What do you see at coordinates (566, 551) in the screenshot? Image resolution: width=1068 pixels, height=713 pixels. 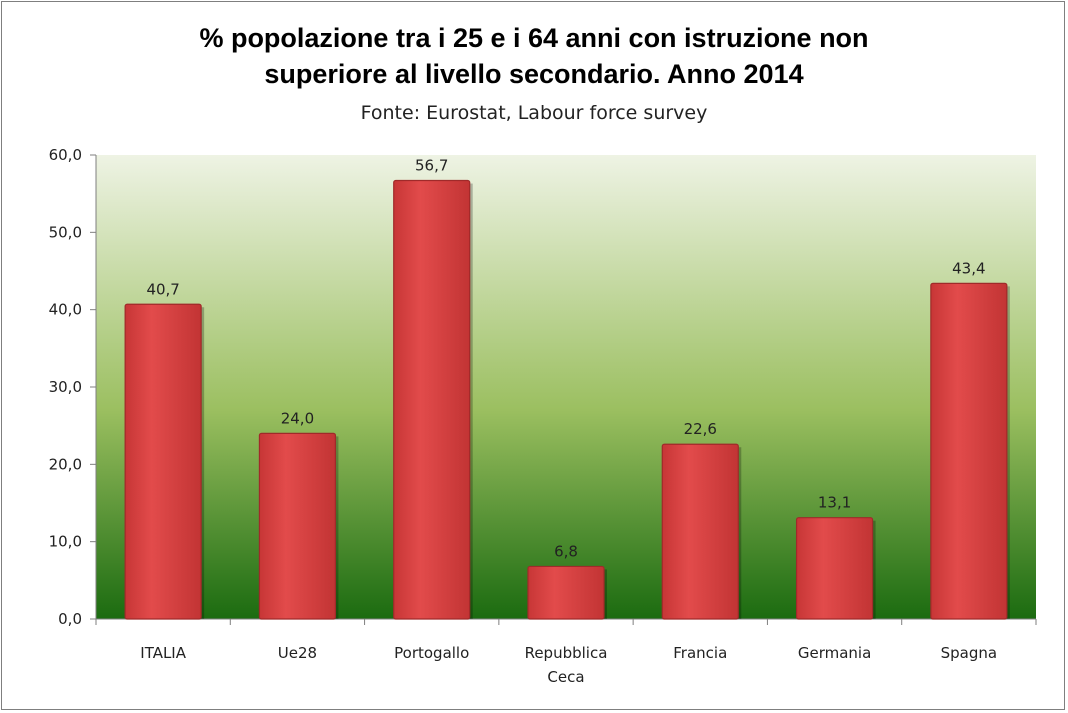 I see `data-label: 6,8` at bounding box center [566, 551].